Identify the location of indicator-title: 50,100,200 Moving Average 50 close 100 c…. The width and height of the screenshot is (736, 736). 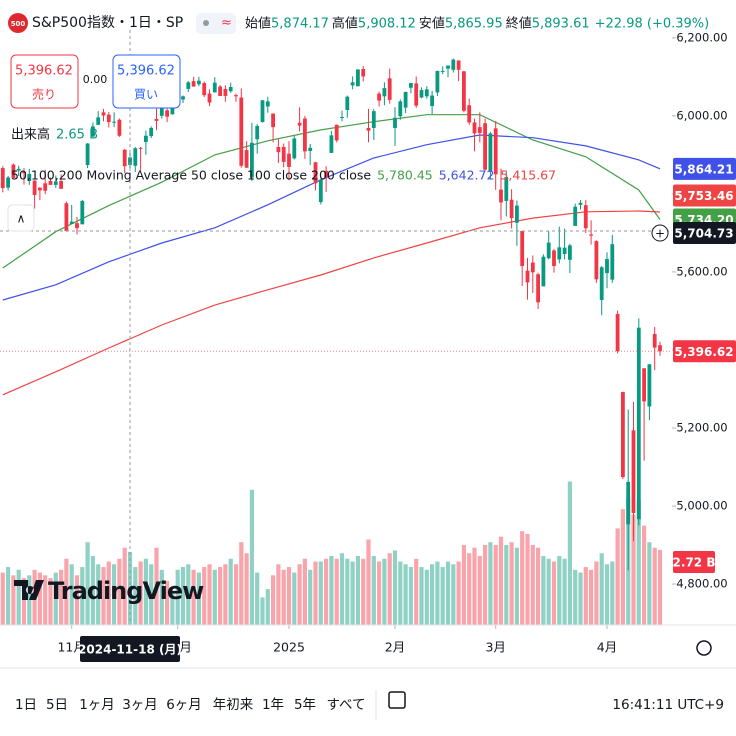
(191, 175).